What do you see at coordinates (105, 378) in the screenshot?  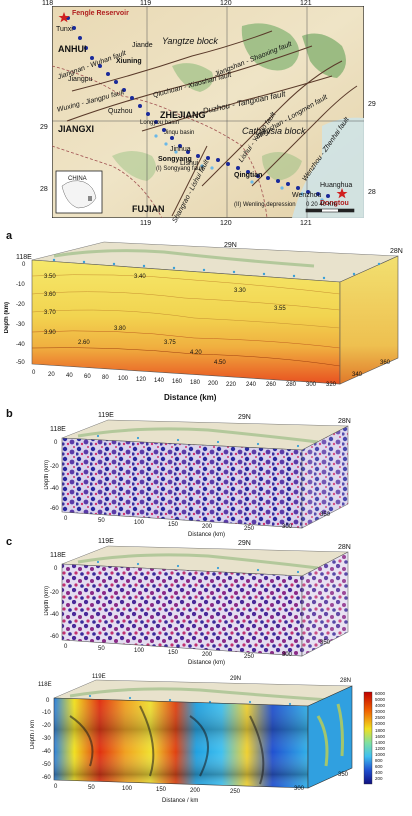 I see `panel-a-xtick: 80` at bounding box center [105, 378].